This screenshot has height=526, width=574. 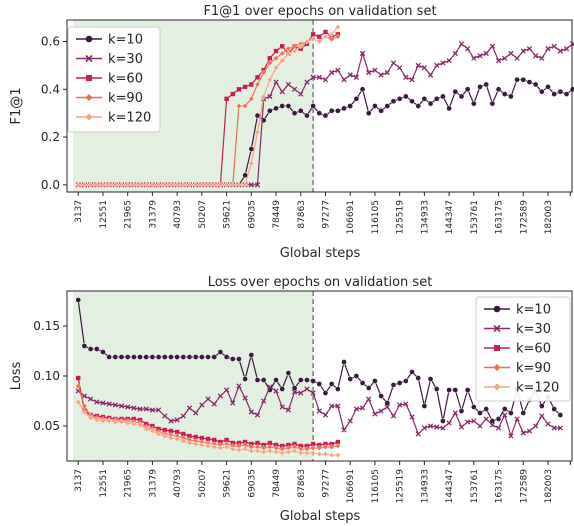 What do you see at coordinates (351, 486) in the screenshot?
I see `x-tick-label: 106691` at bounding box center [351, 486].